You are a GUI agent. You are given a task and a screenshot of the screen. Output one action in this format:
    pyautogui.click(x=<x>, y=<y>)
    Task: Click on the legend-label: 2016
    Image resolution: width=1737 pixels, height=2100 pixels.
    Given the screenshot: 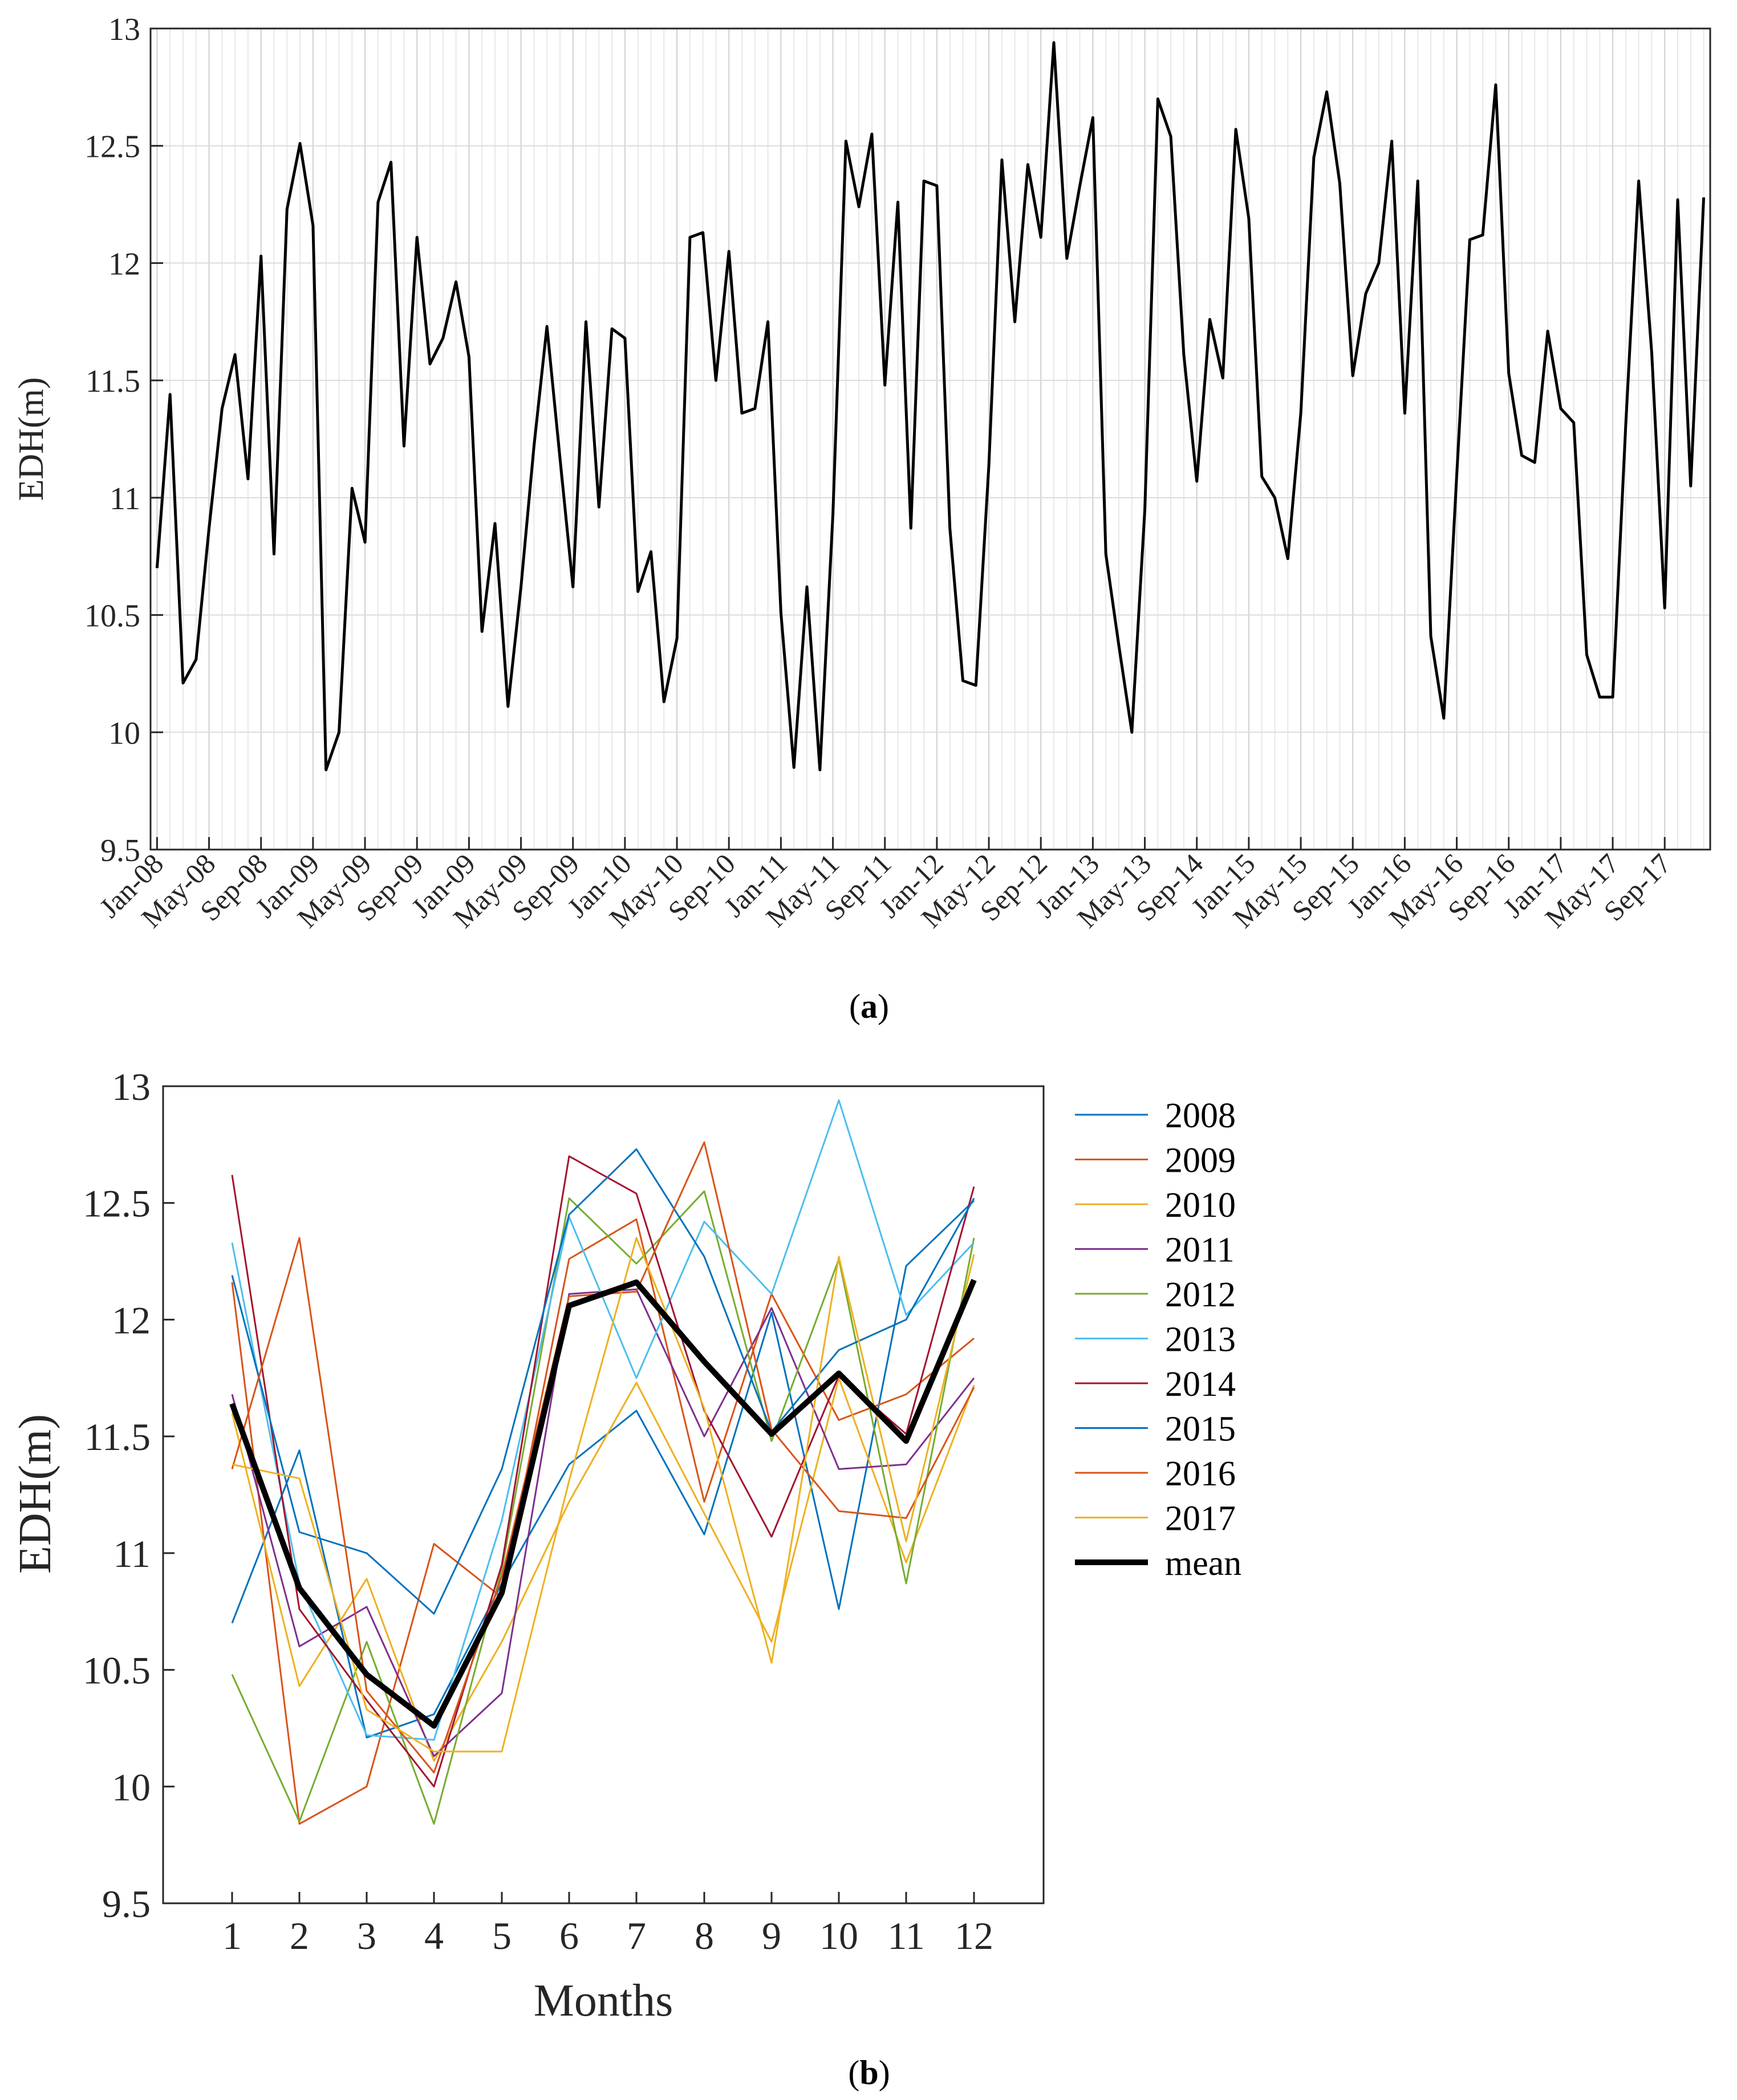 What is the action you would take?
    pyautogui.click(x=1200, y=1474)
    